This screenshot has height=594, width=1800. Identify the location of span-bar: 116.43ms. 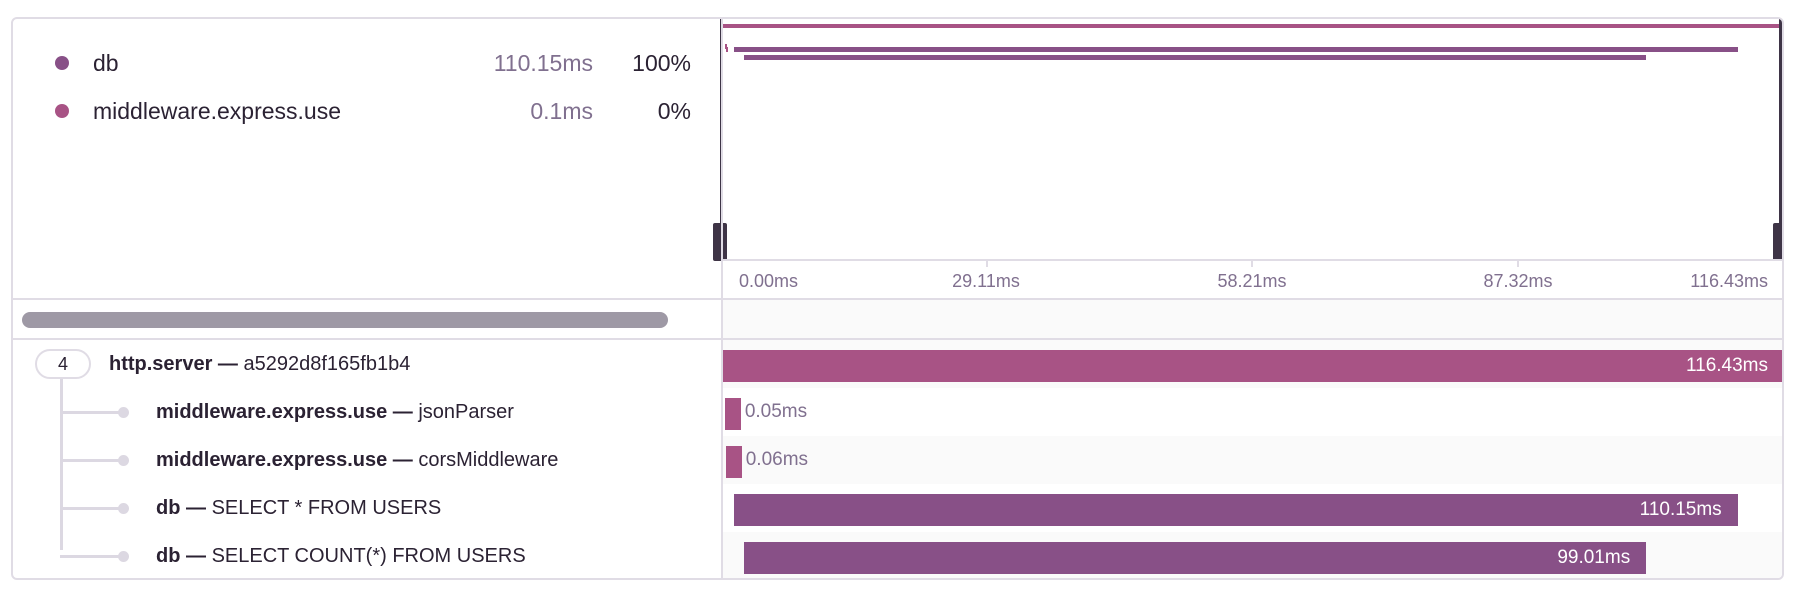
(1252, 366).